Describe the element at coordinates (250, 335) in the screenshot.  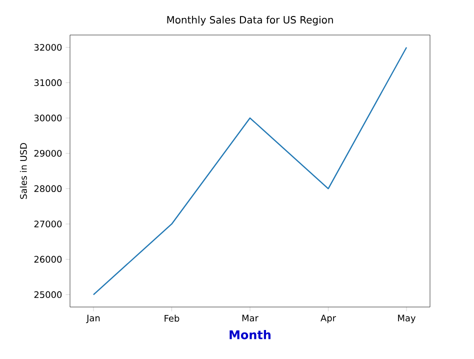
I see `x-axis-title: Month` at that location.